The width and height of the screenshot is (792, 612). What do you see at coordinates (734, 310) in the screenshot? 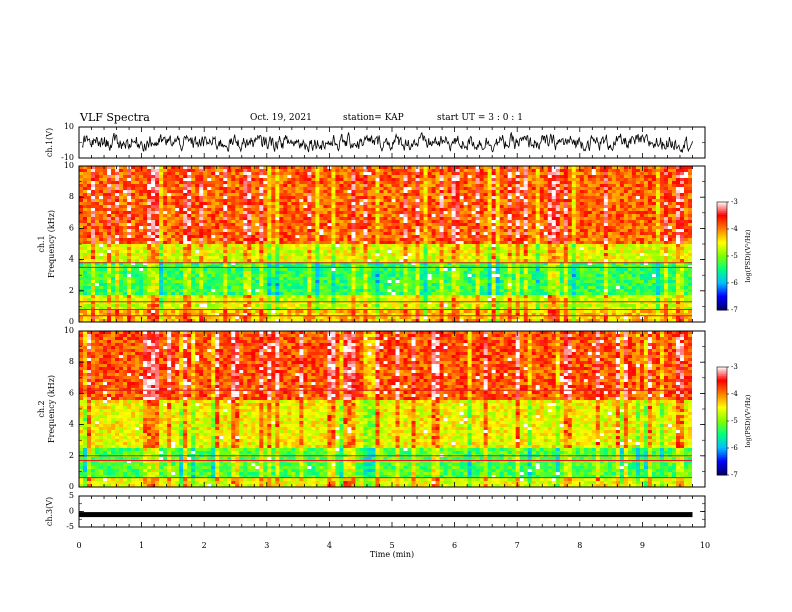
I see `ch1-colorbar-tick: -7` at bounding box center [734, 310].